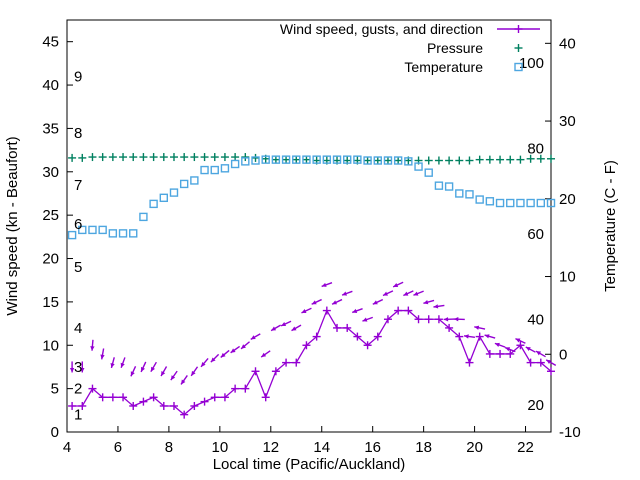 This screenshot has width=640, height=480. I want to click on beaufort-label: 1, so click(78, 415).